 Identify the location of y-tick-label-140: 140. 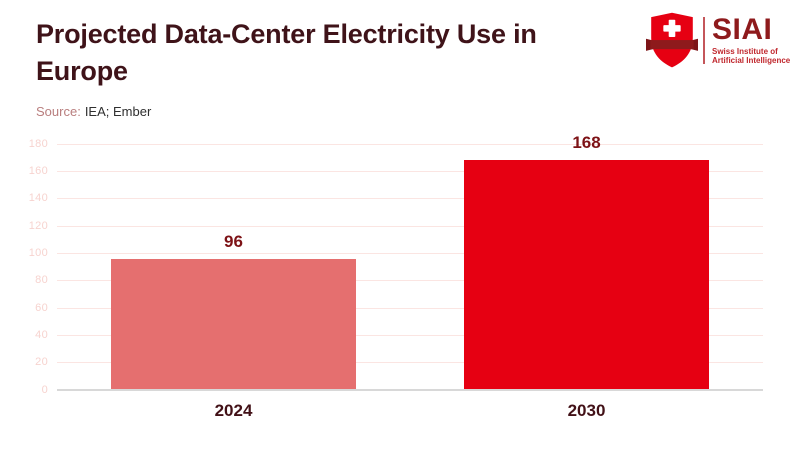
(38, 198).